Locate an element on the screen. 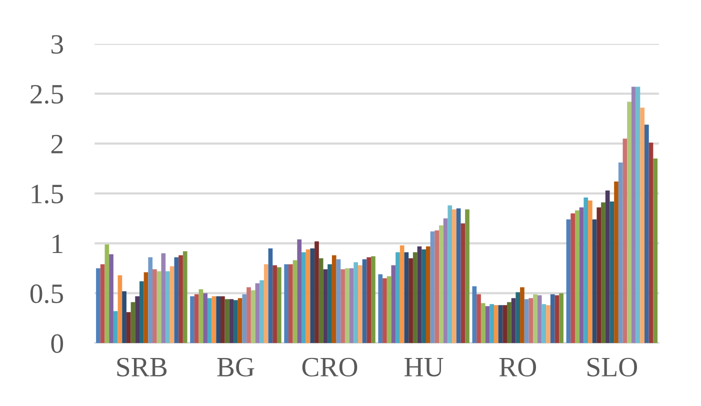 Image resolution: width=701 pixels, height=406 pixels. y-tick-label: 1 is located at coordinates (57, 243).